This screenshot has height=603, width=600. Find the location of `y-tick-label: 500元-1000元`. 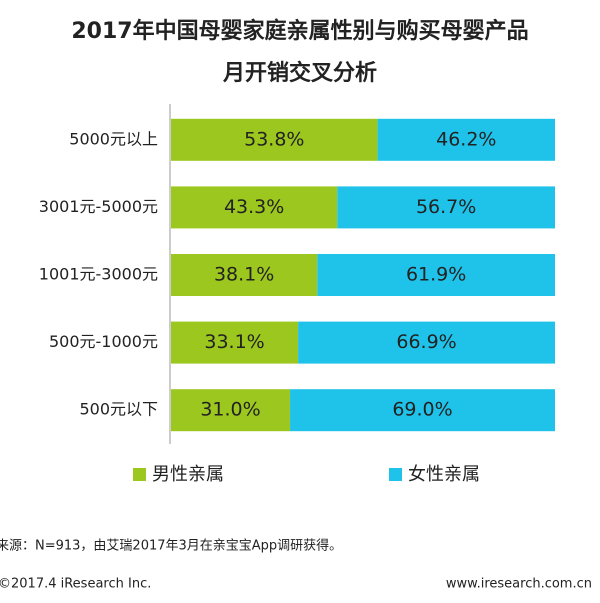

y-tick-label: 500元-1000元 is located at coordinates (103, 341).